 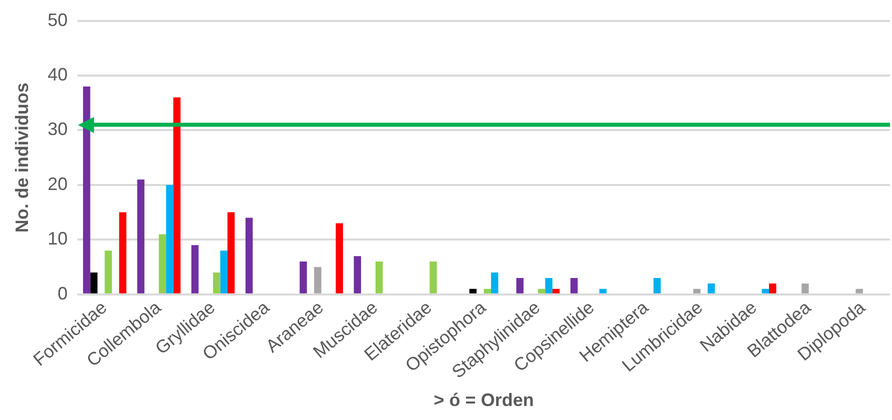 What do you see at coordinates (58, 74) in the screenshot?
I see `y-tick-label: 40` at bounding box center [58, 74].